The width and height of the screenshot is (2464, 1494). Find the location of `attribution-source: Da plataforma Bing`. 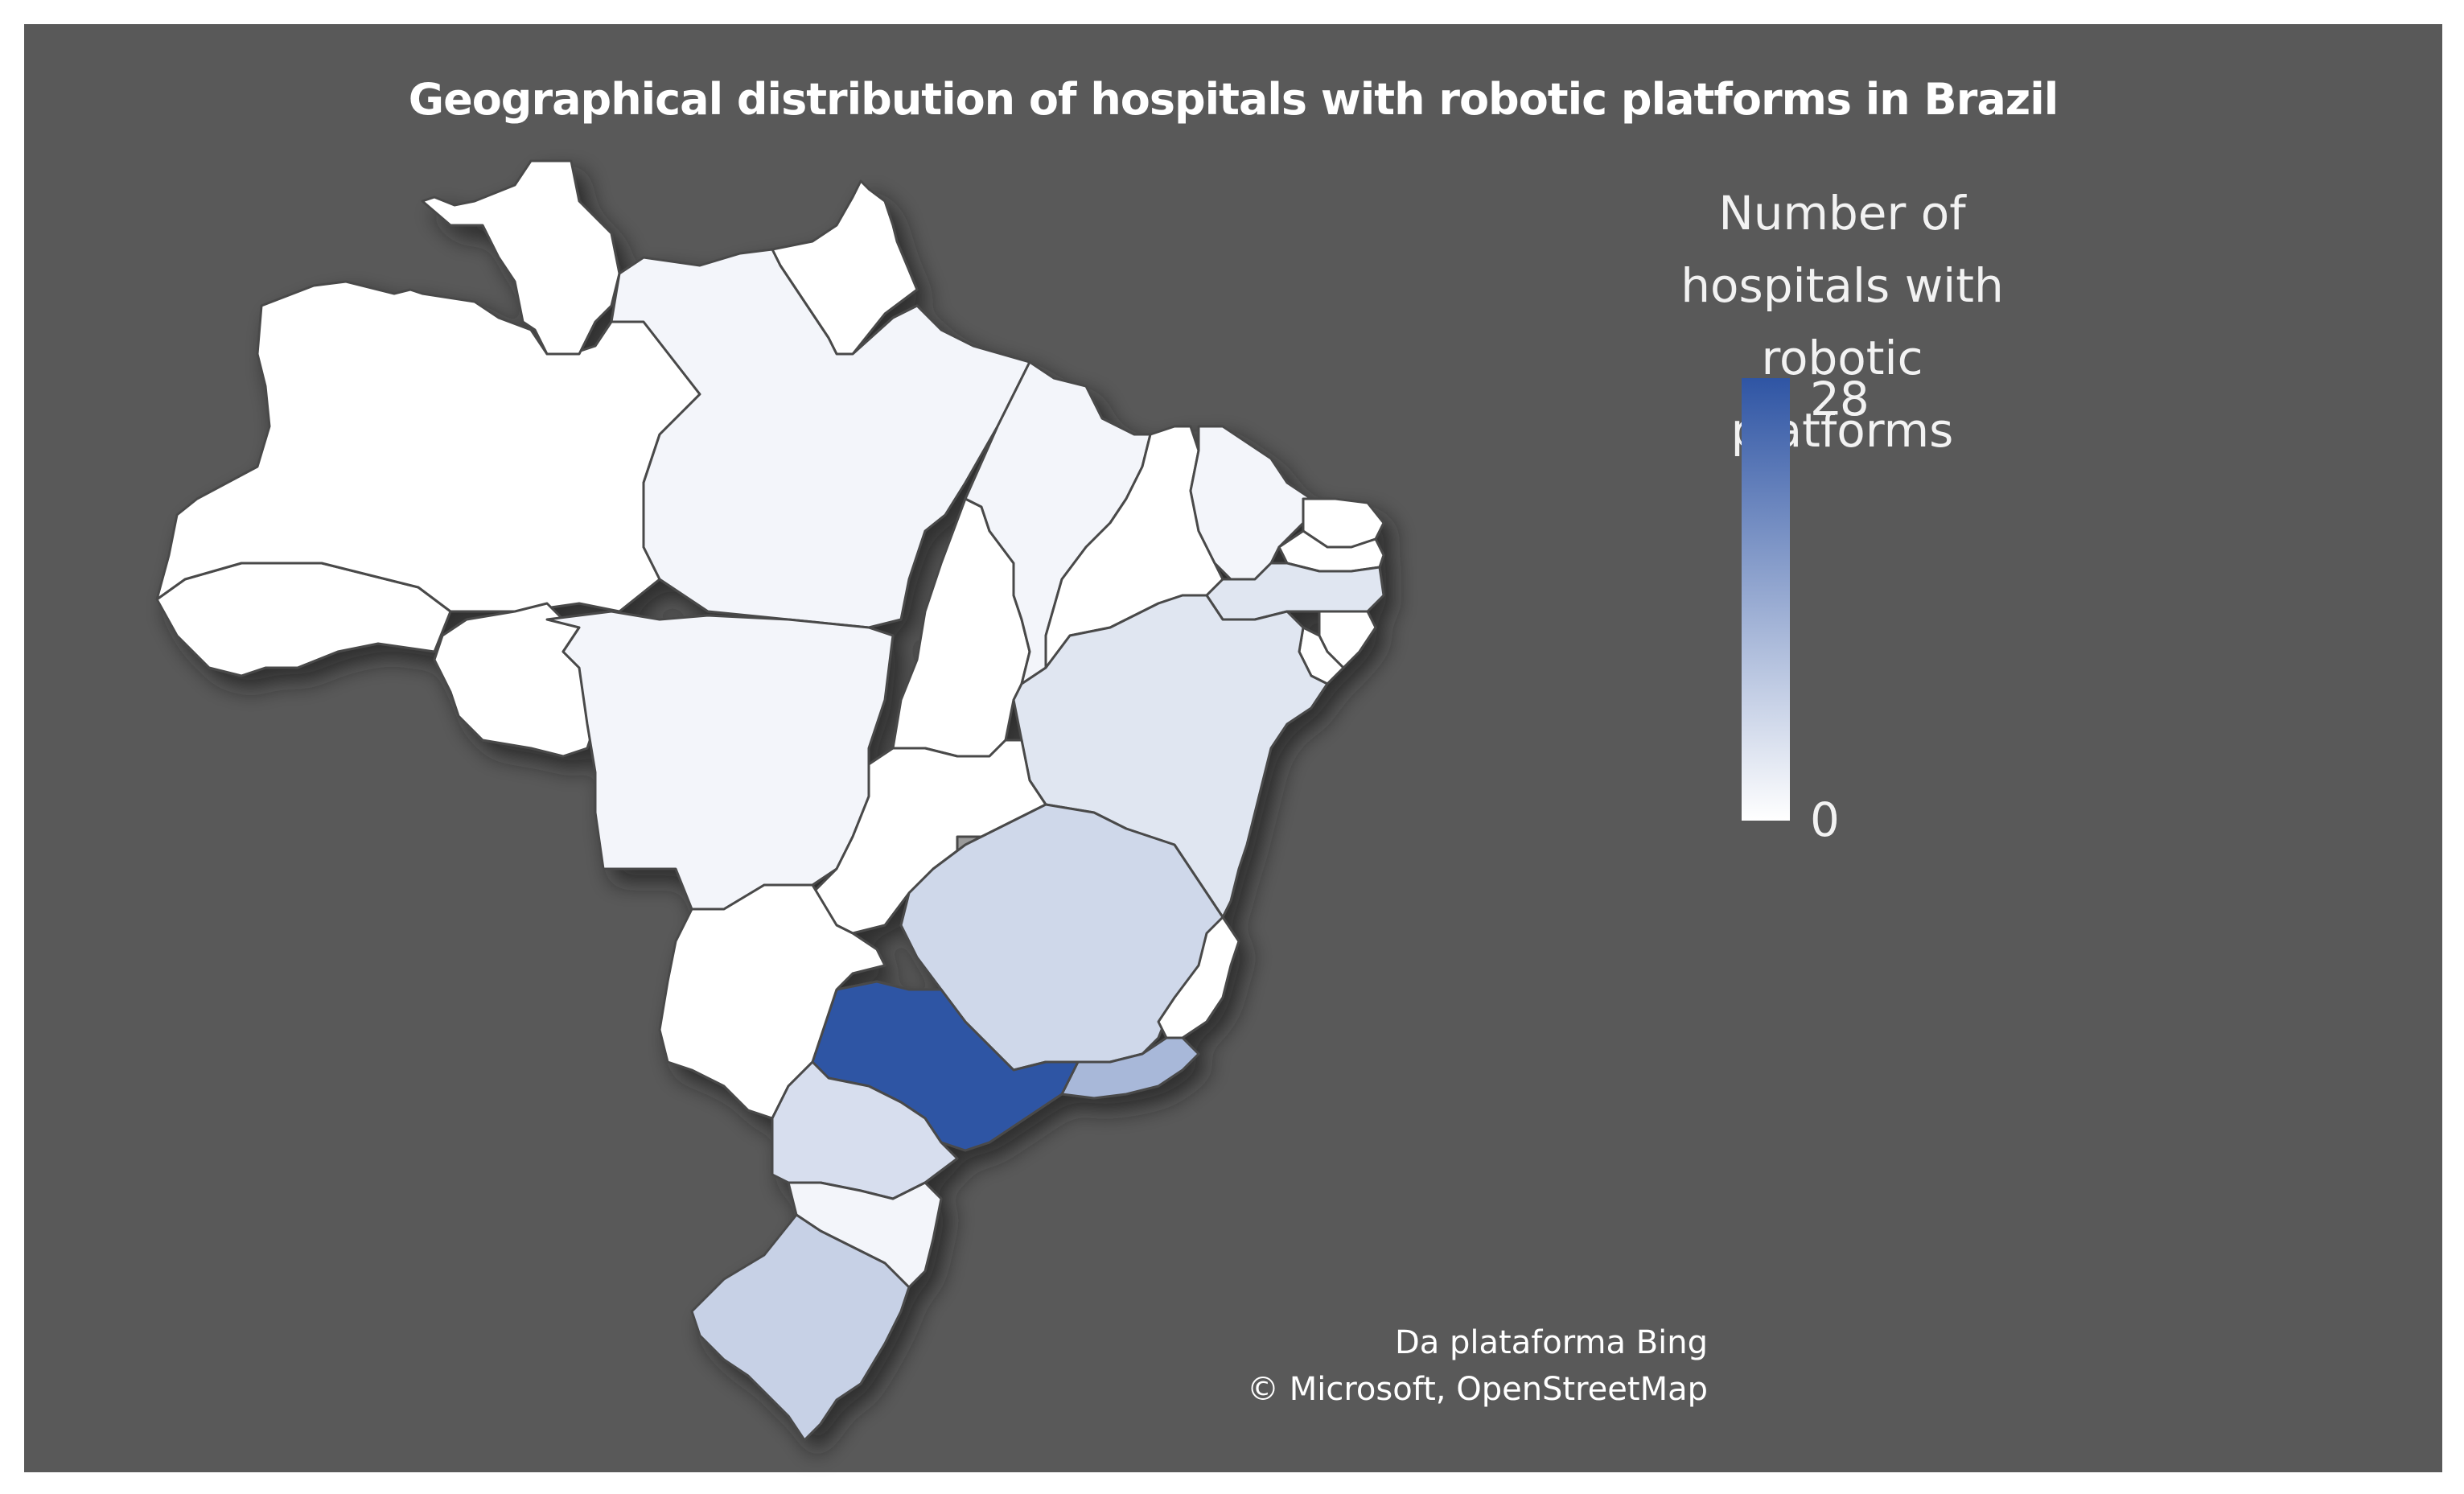

attribution-source: Da plataforma Bing is located at coordinates (1551, 1342).